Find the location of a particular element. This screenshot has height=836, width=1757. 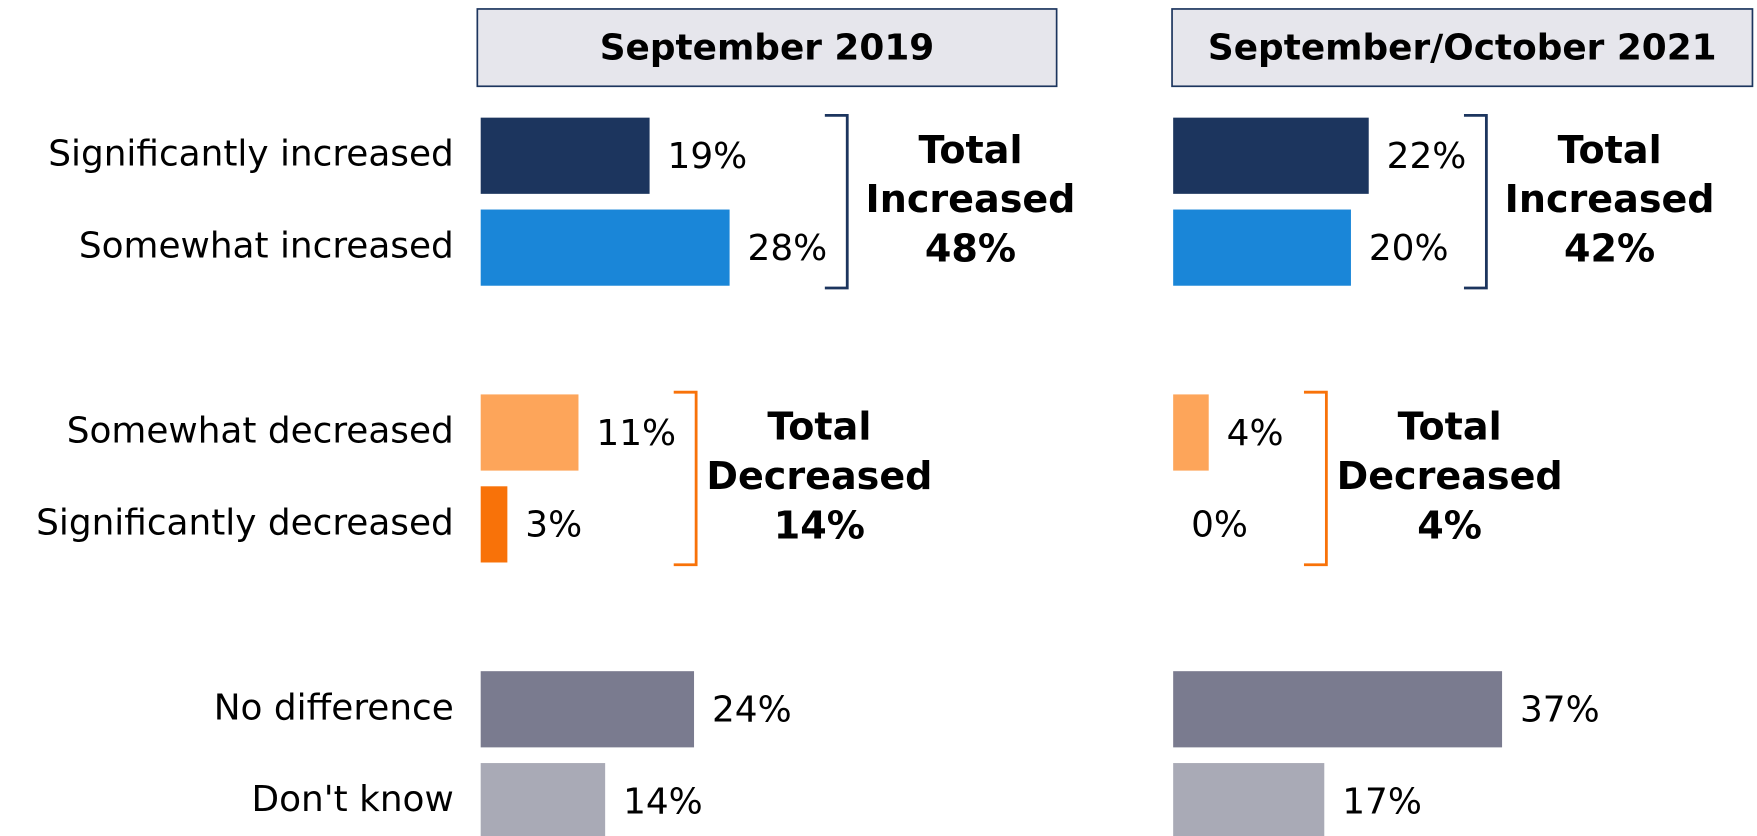

value-label: 24% is located at coordinates (752, 710).